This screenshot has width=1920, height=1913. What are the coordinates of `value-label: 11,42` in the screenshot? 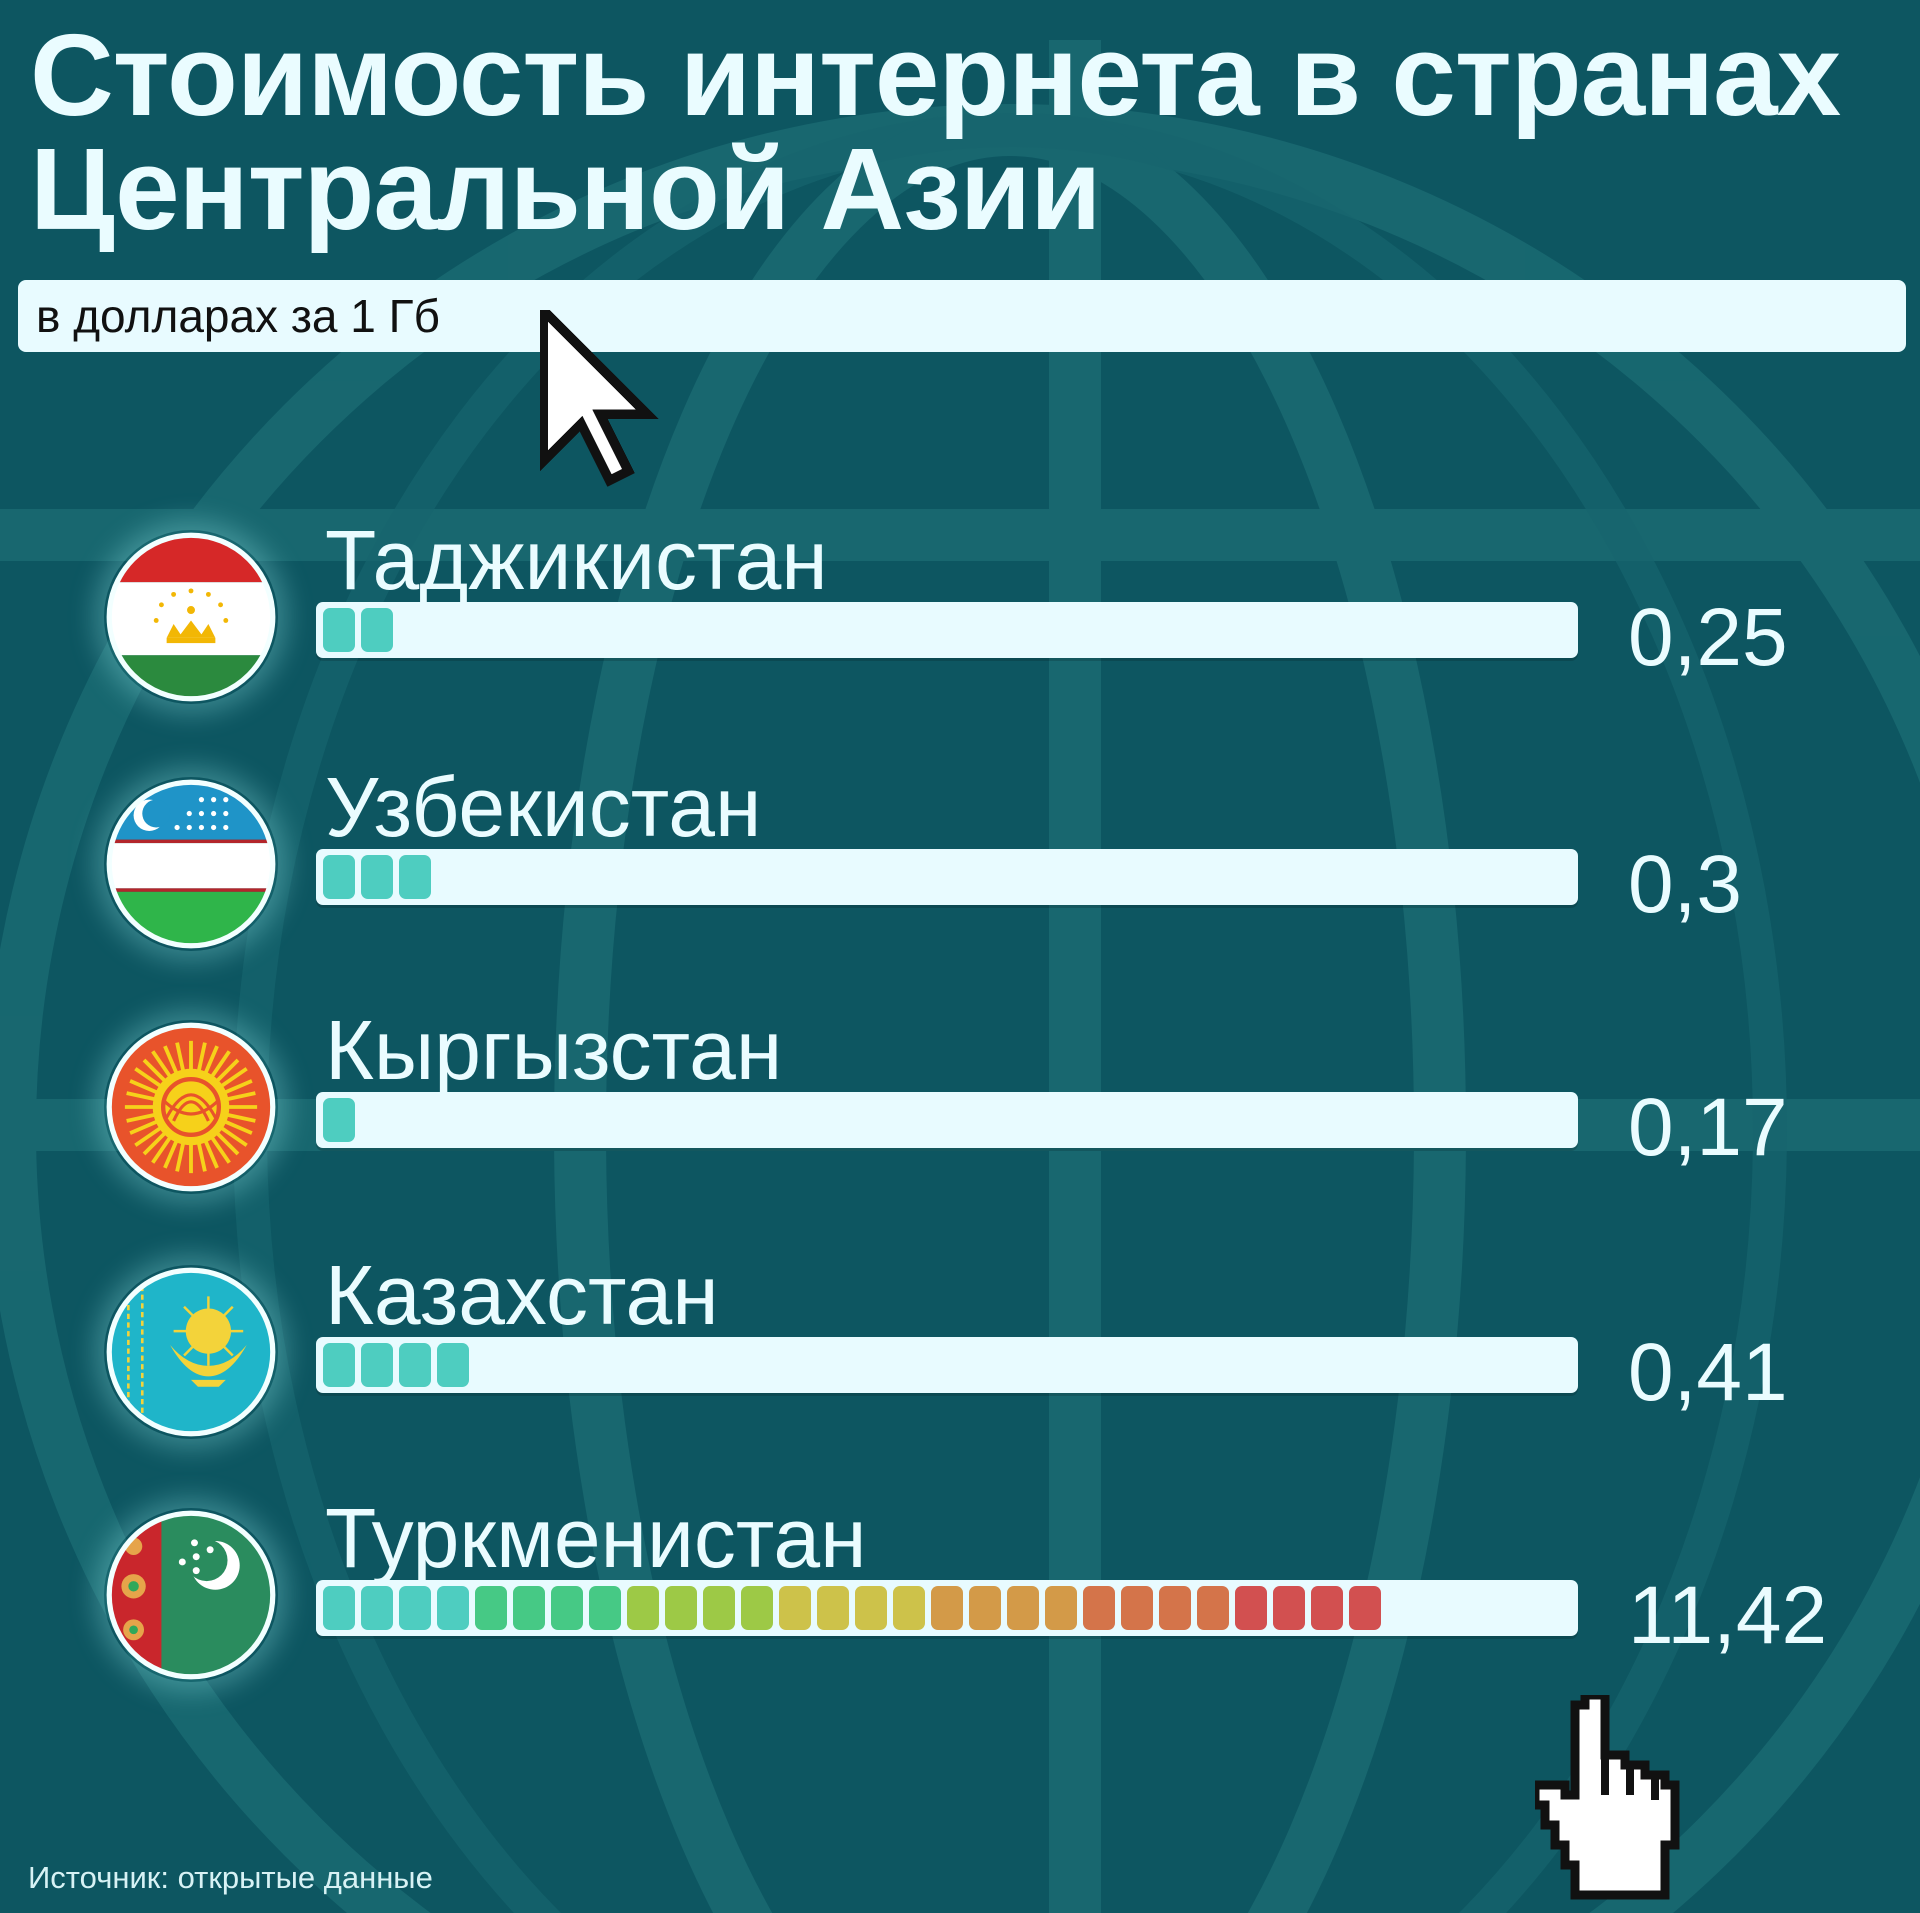 It's located at (1728, 1615).